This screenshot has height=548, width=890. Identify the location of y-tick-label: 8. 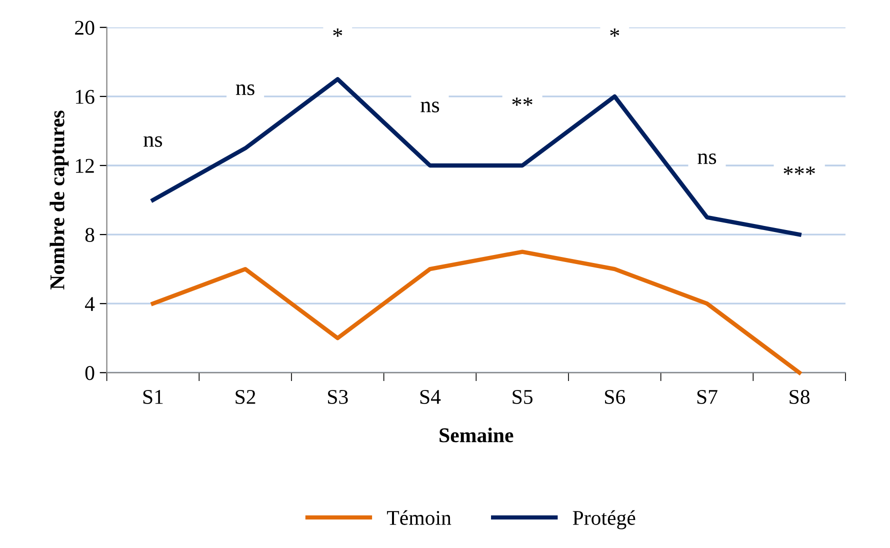
(89, 235).